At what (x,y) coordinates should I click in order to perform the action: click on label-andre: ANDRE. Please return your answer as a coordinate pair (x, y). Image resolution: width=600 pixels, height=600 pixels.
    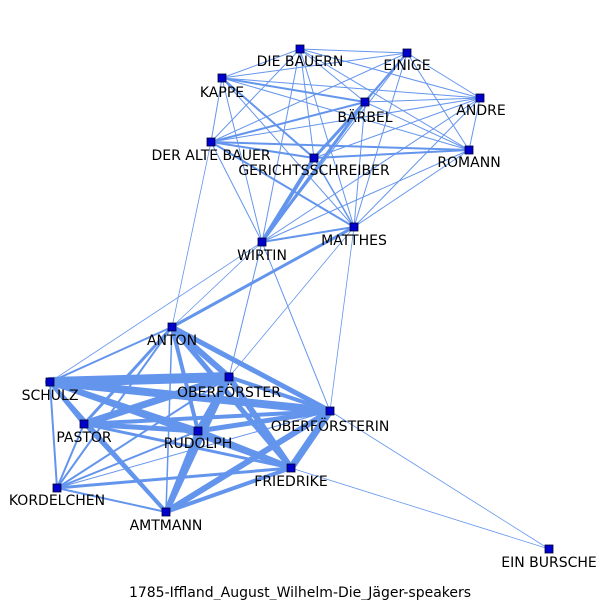
    Looking at the image, I should click on (480, 111).